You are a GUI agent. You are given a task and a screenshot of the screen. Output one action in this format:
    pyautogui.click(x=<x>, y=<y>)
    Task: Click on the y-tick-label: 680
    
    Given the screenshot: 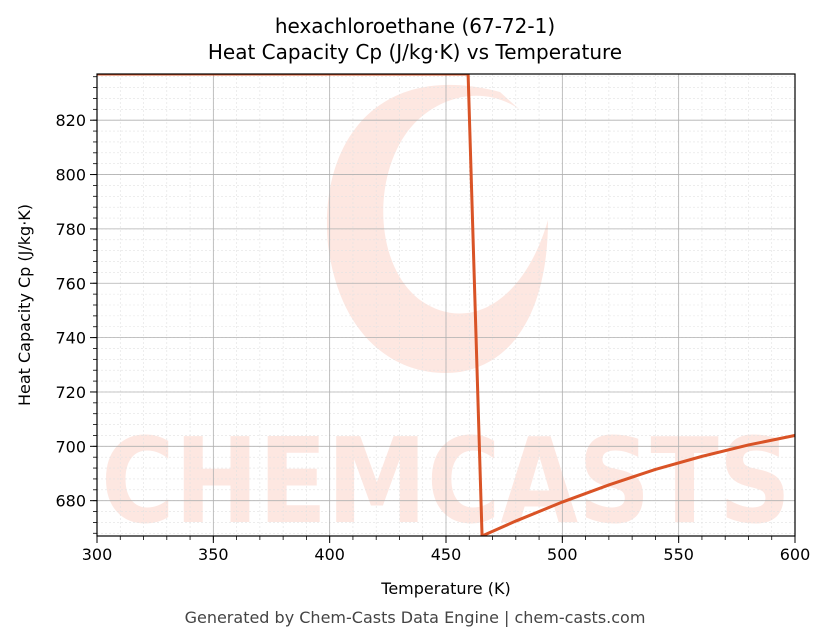 What is the action you would take?
    pyautogui.click(x=70, y=501)
    